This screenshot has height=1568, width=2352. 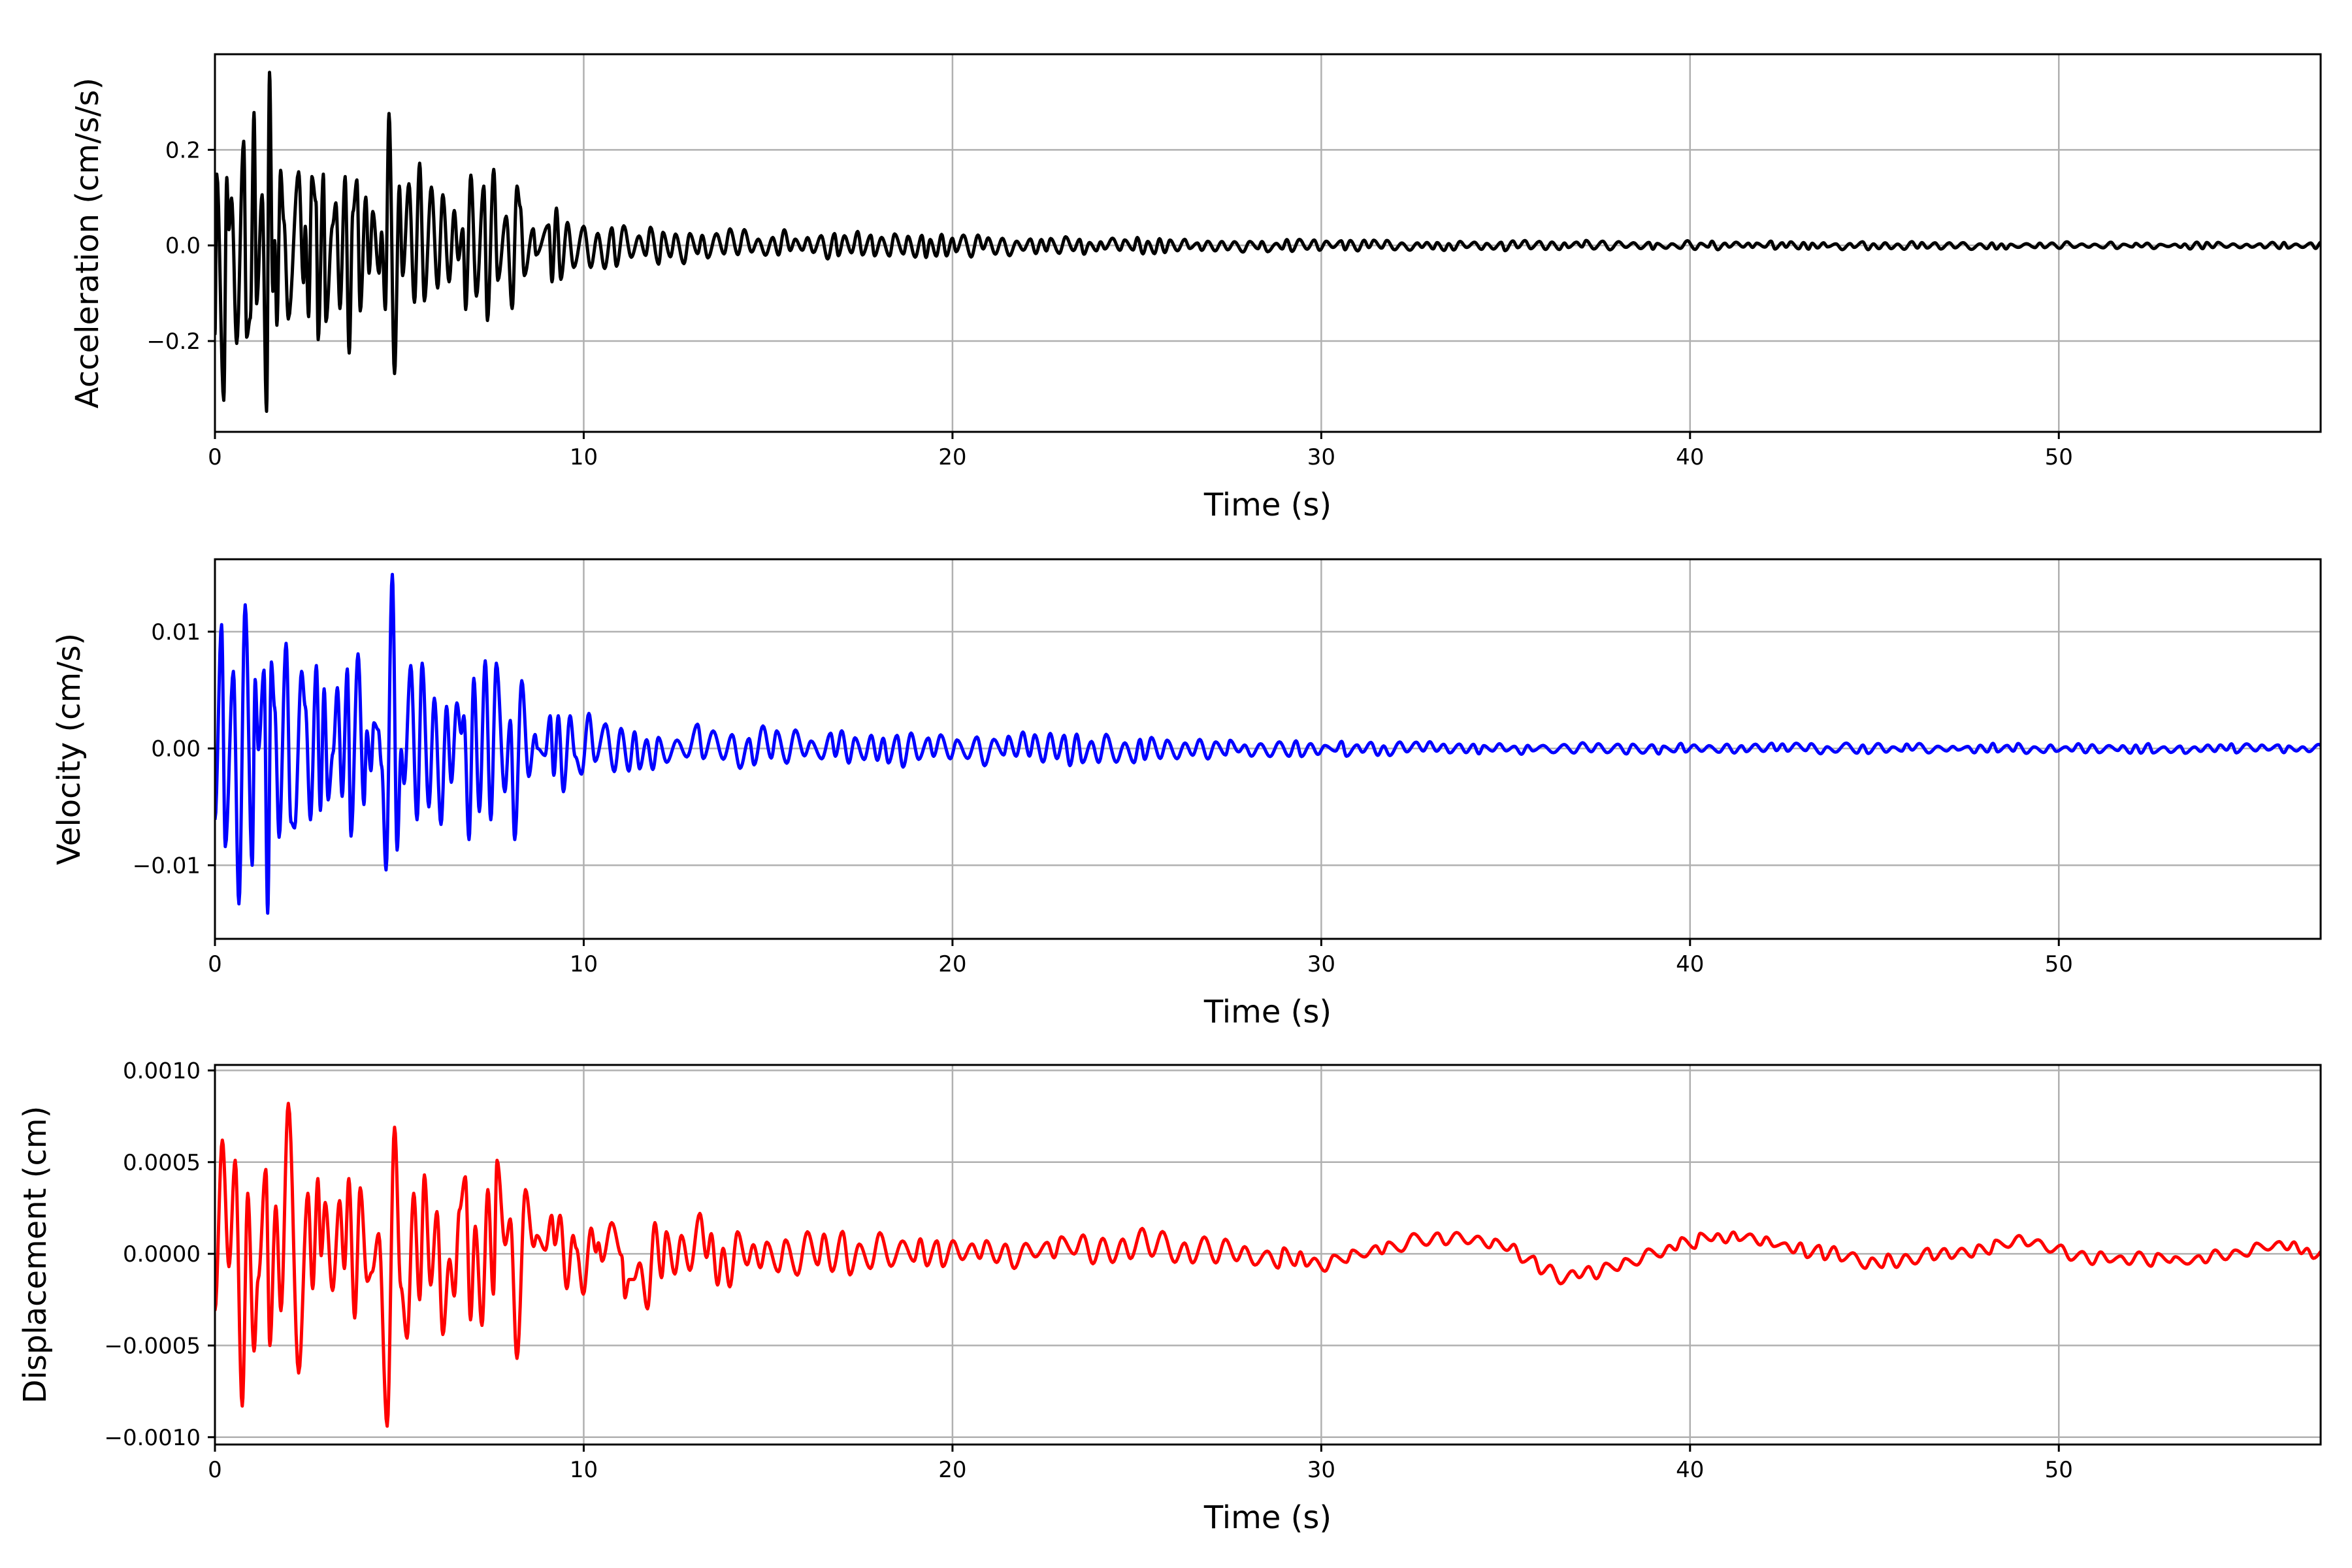 What do you see at coordinates (167, 866) in the screenshot?
I see `y-tick-label: −0.01` at bounding box center [167, 866].